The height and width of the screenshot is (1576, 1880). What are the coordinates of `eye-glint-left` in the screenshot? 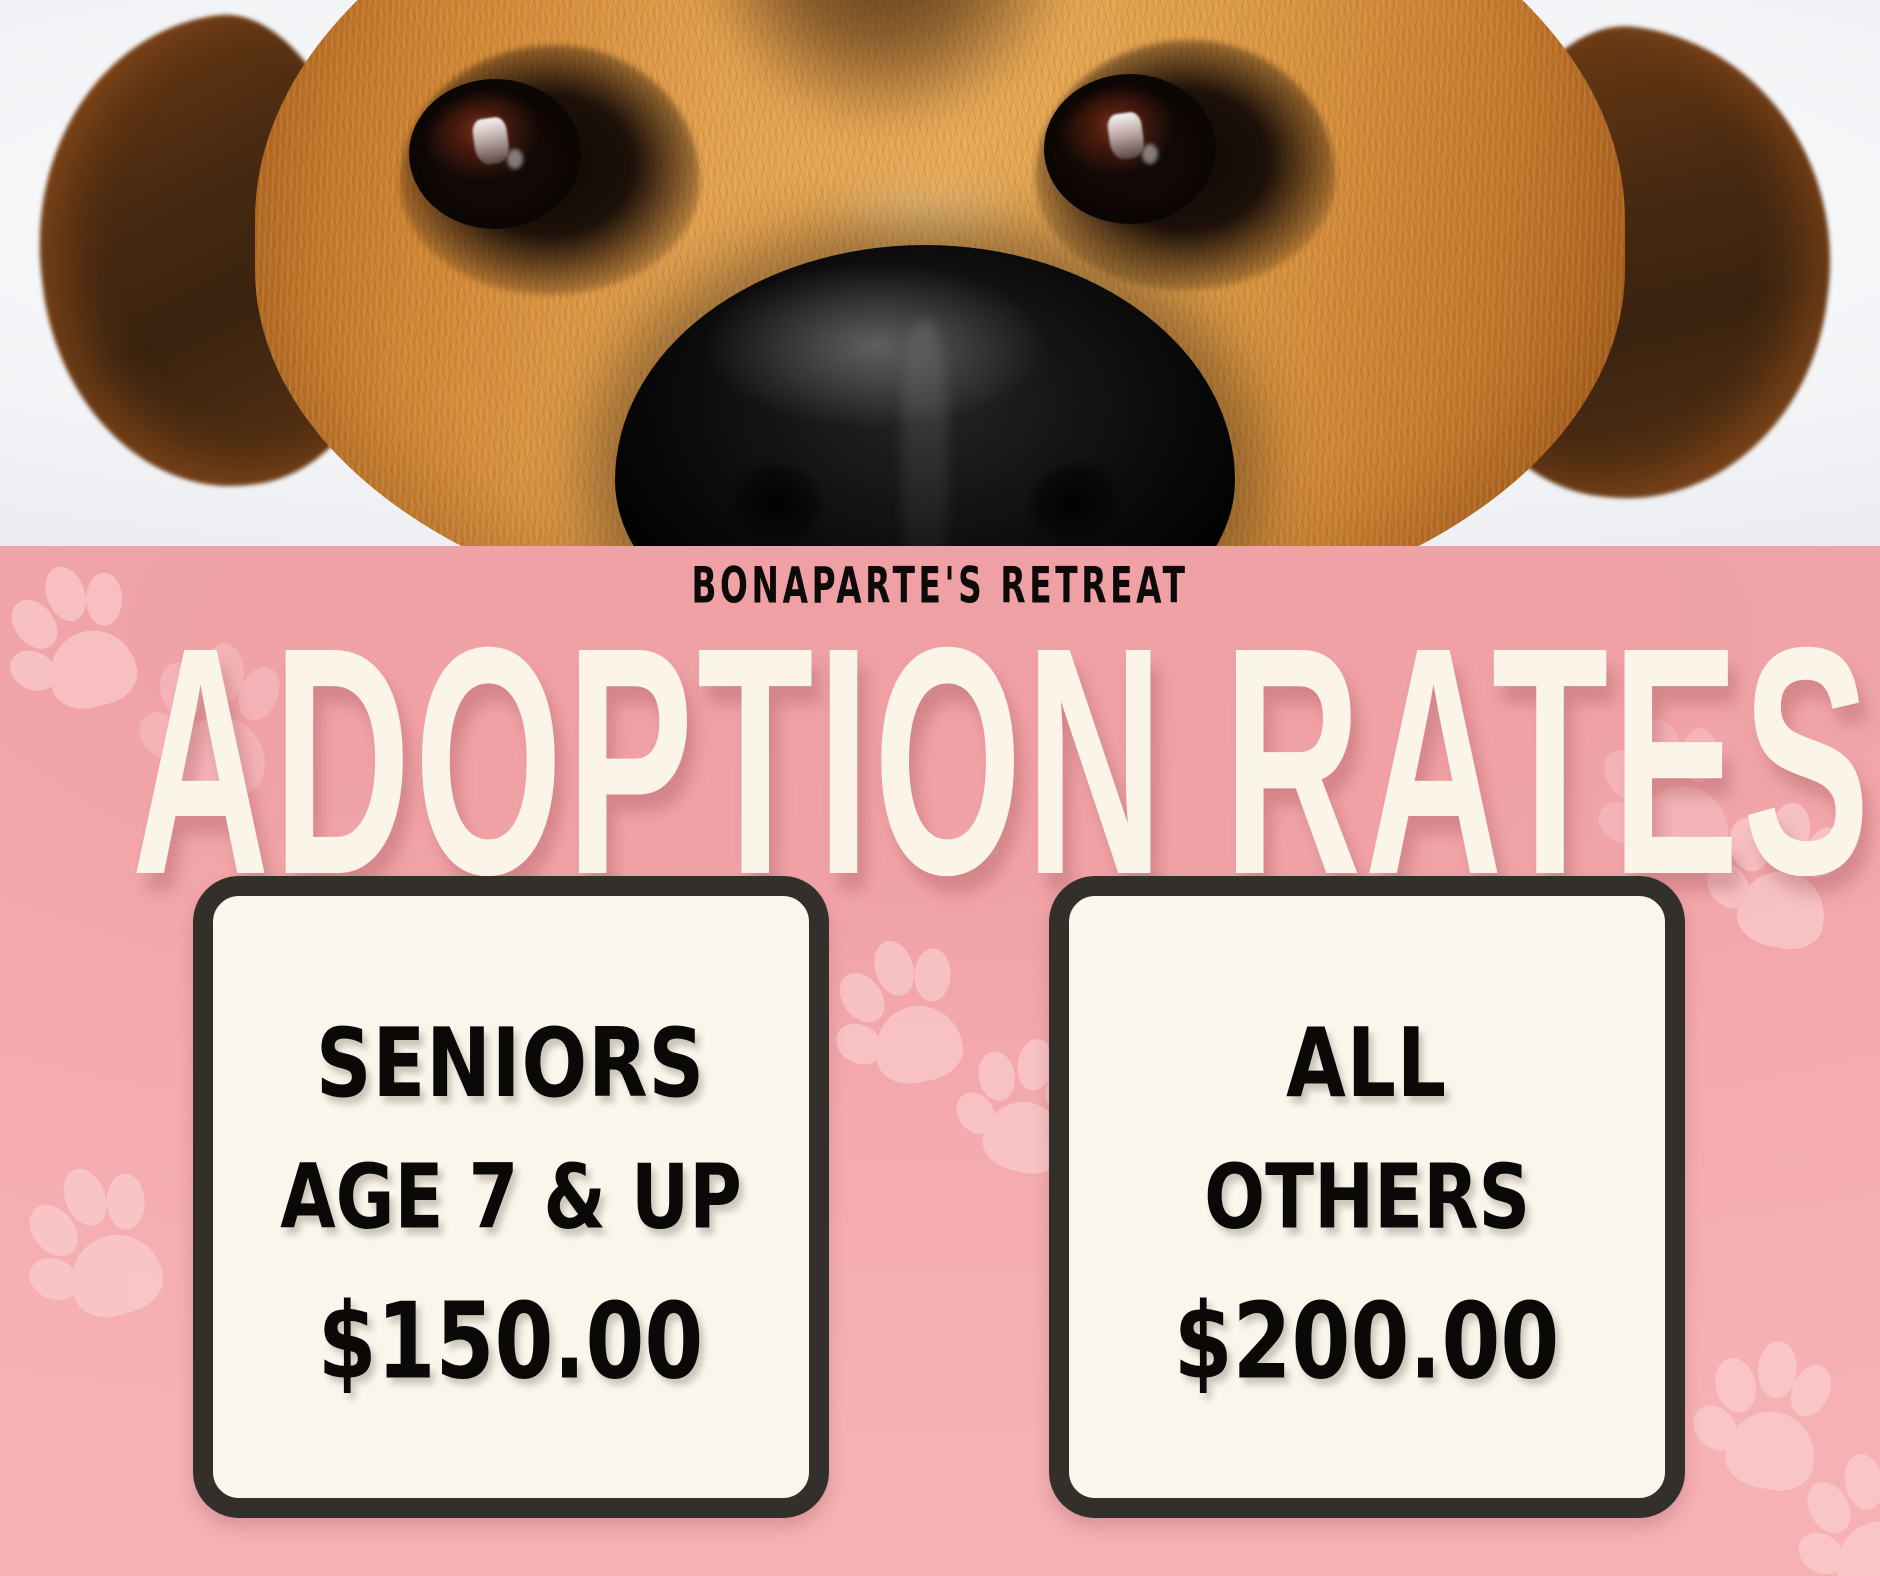 It's located at (491, 141).